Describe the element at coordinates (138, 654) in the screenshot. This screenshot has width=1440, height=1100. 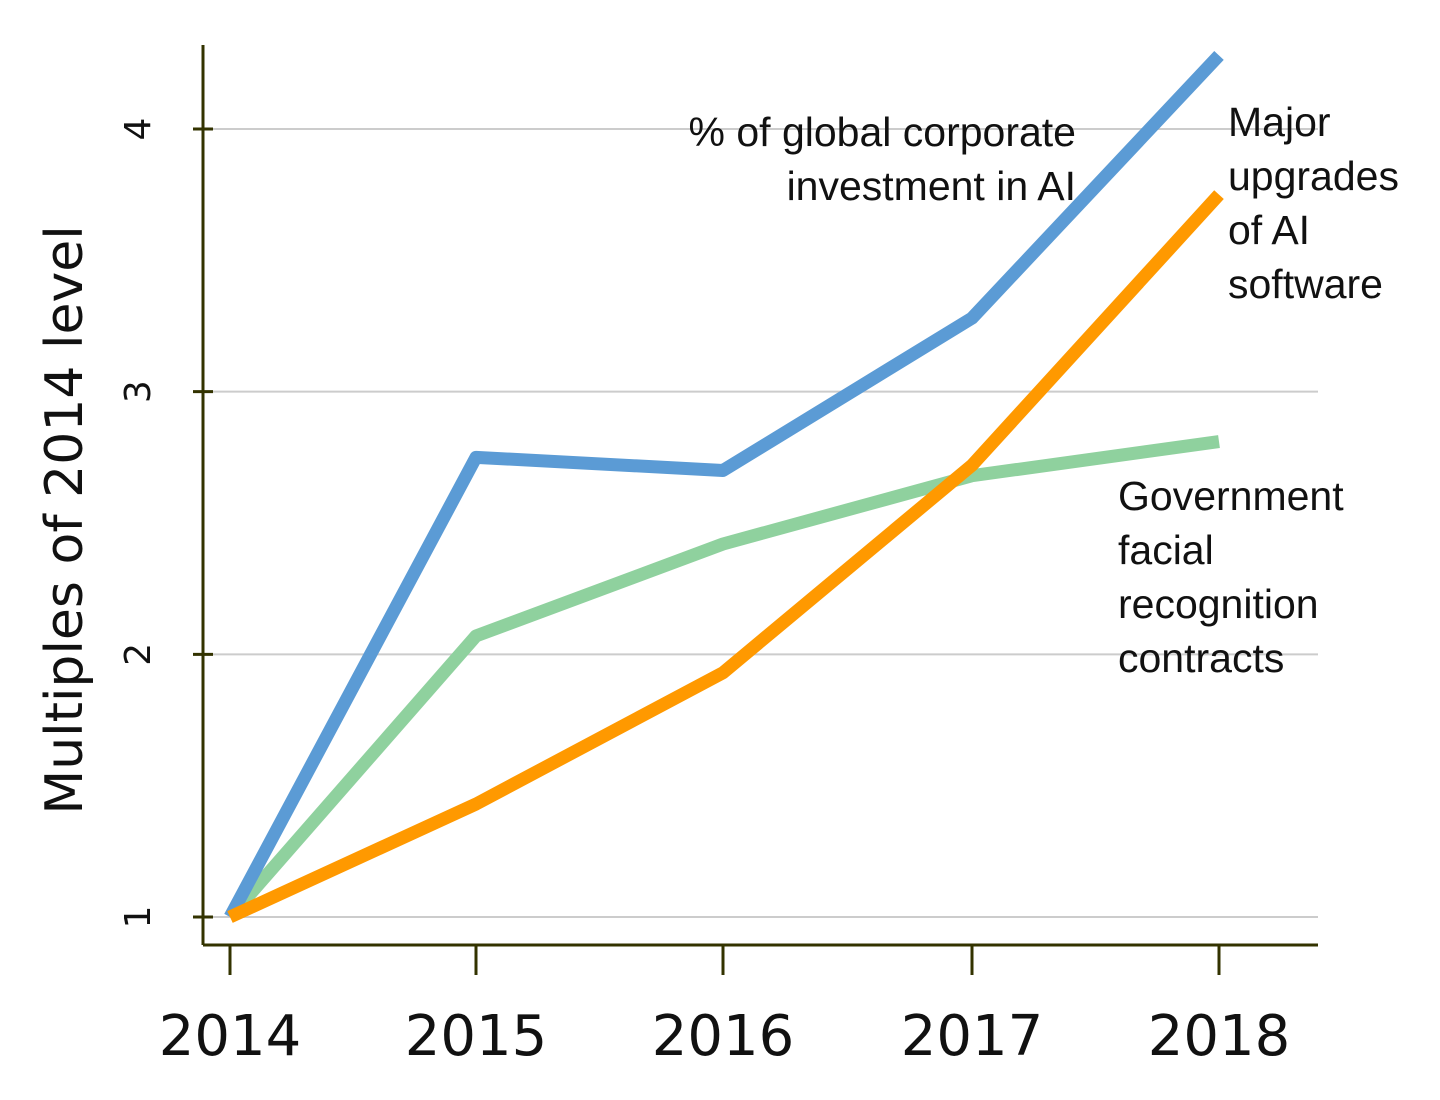
I see `y-tick-label-2: 2` at that location.